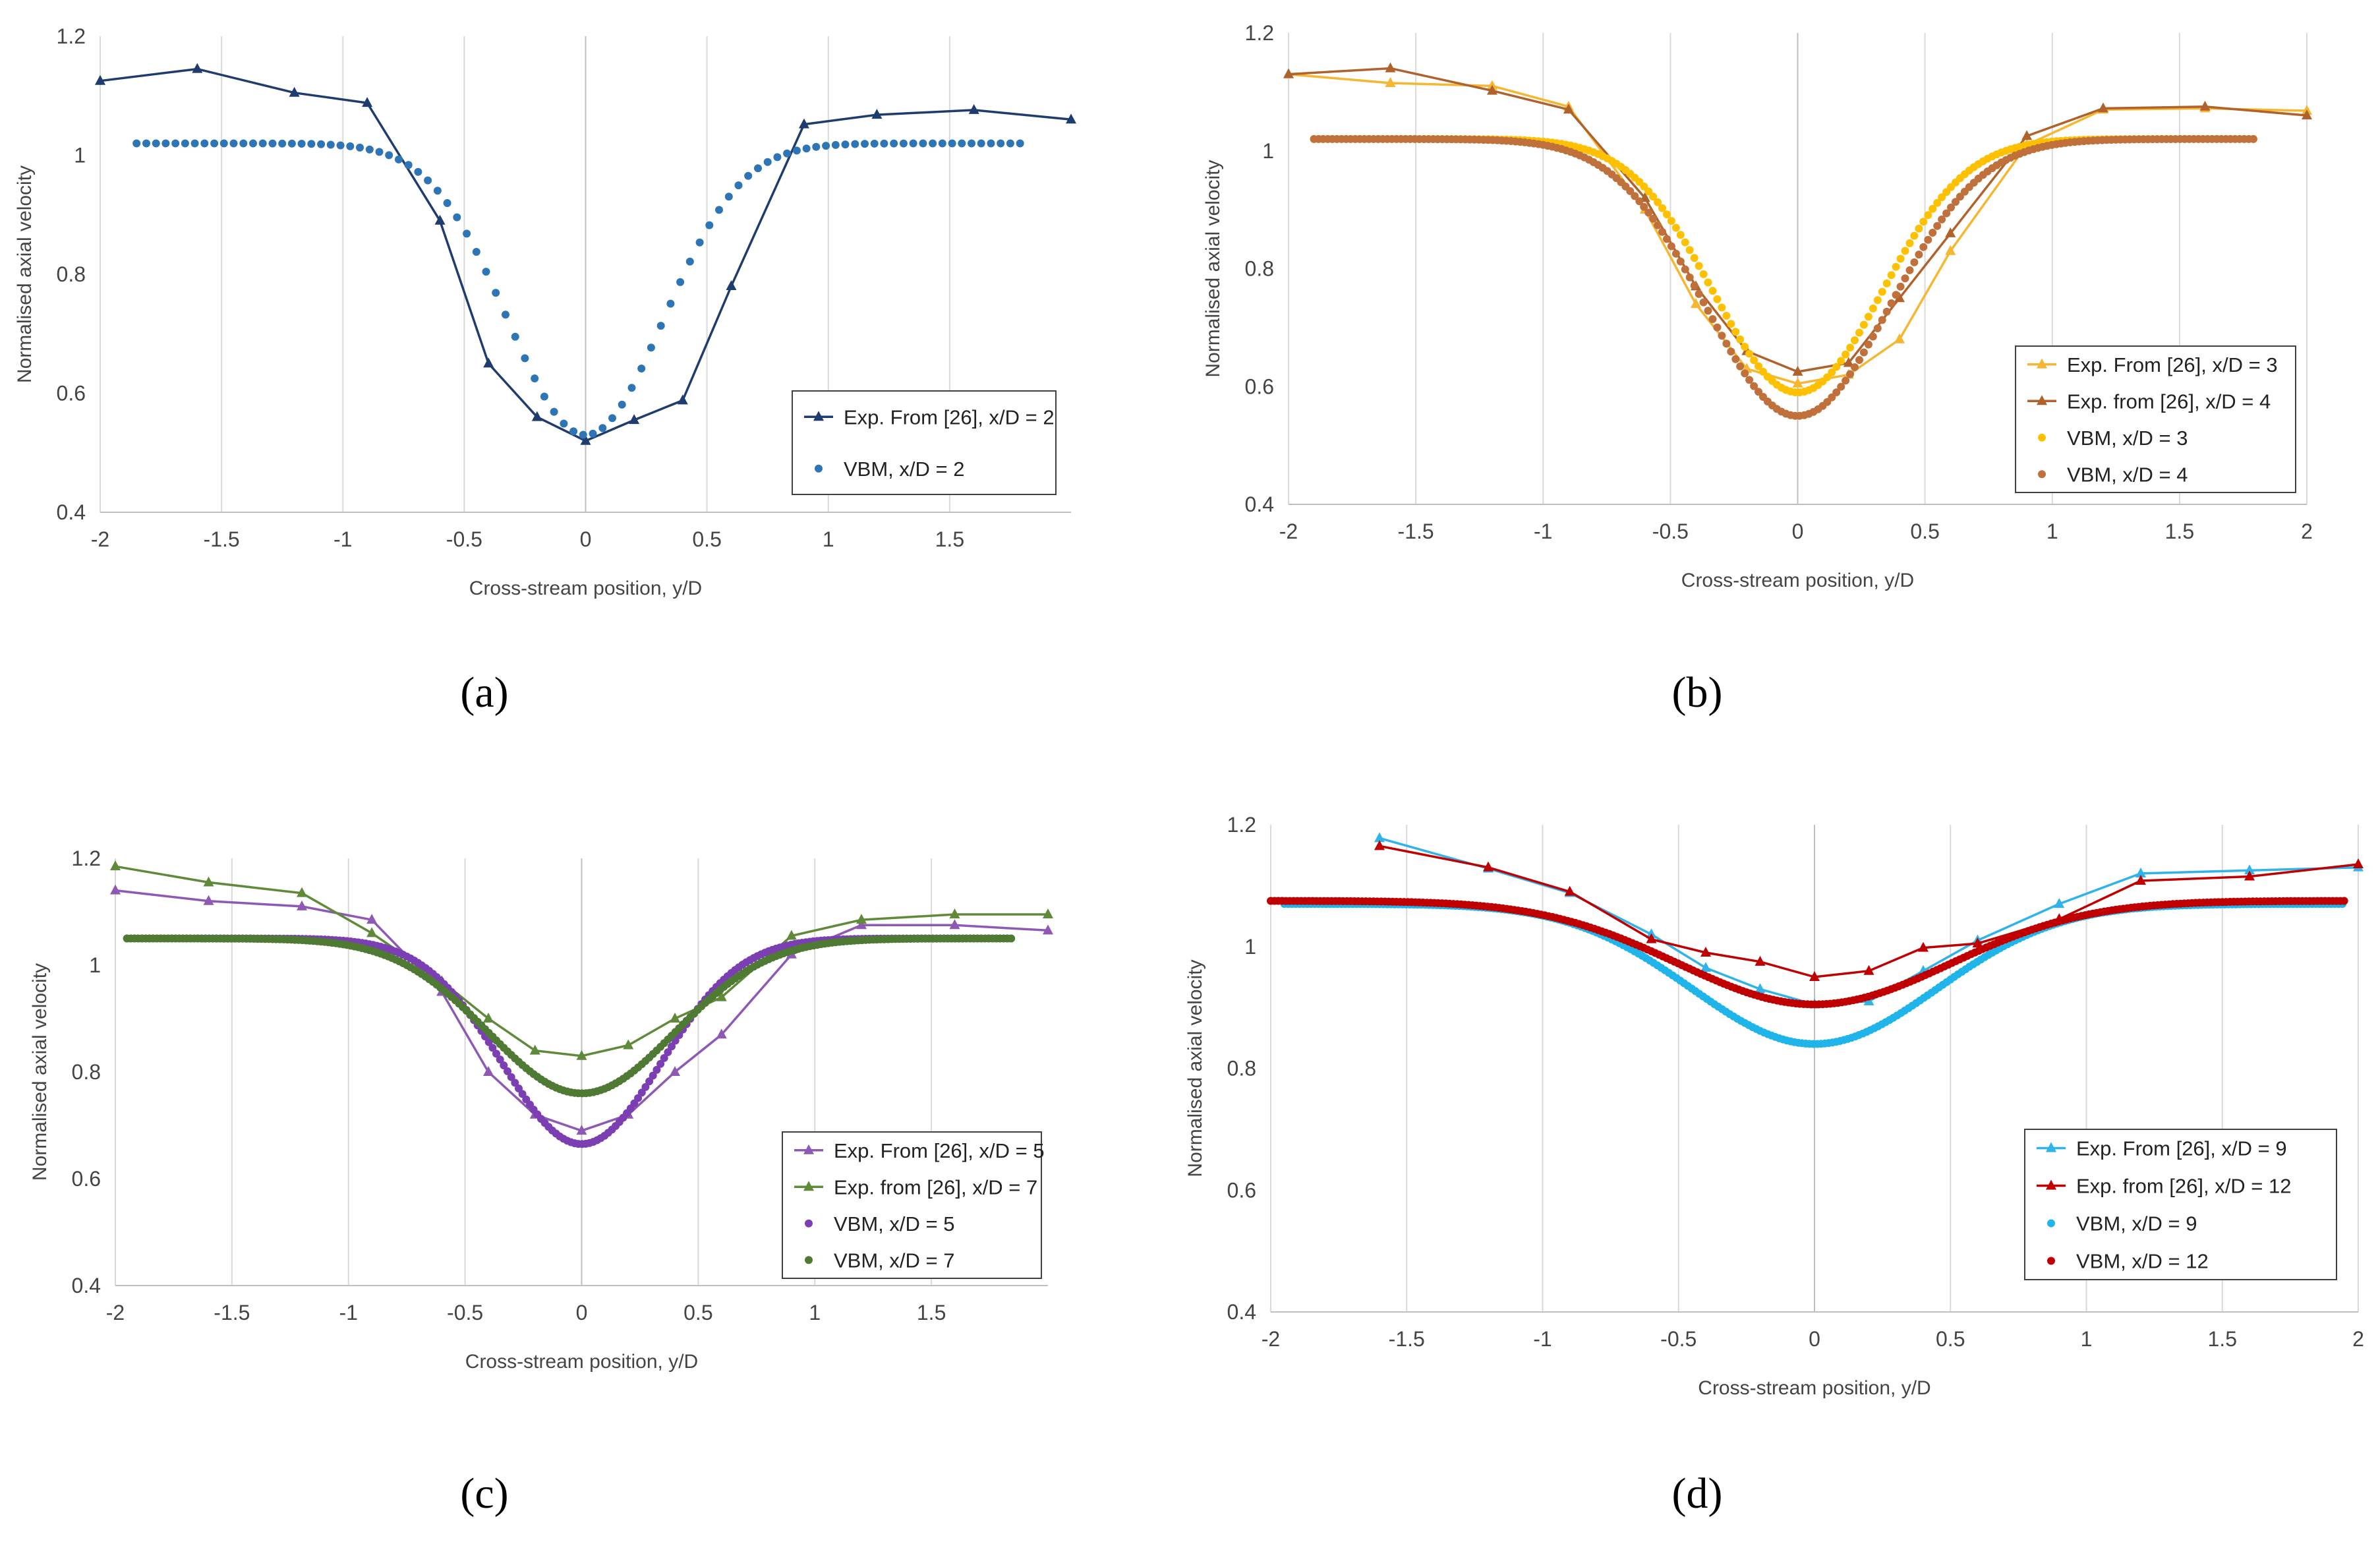  Describe the element at coordinates (829, 539) in the screenshot. I see `x-tick-label: 1` at that location.